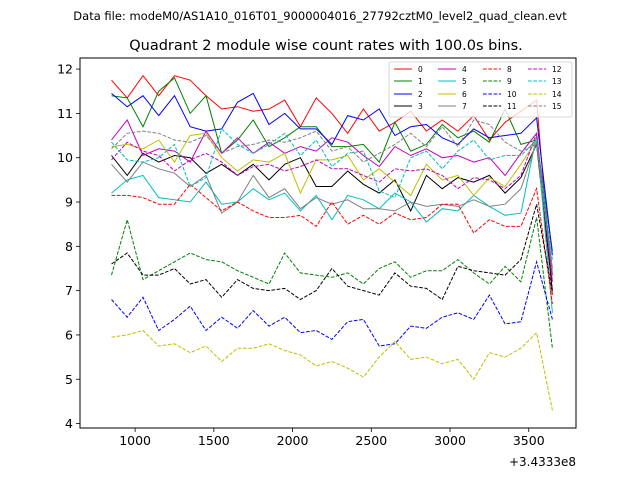  What do you see at coordinates (464, 94) in the screenshot?
I see `legend-label-6: 6` at bounding box center [464, 94].